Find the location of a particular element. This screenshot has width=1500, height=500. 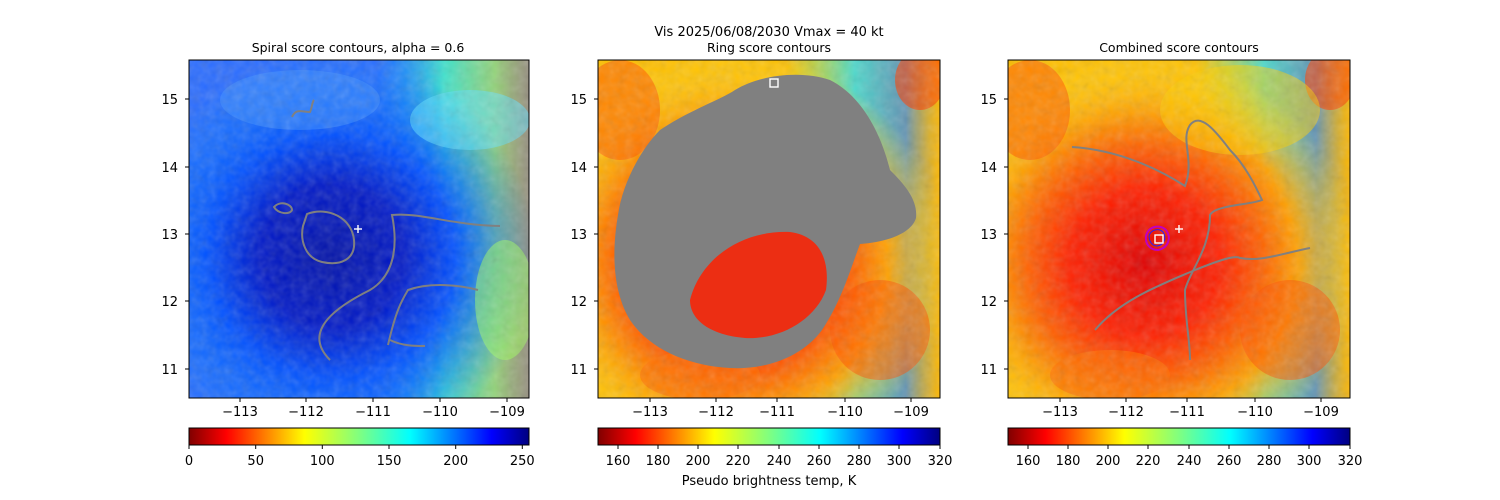

ring-x-axis: −113 −112 −111 −110 −109 is located at coordinates (780, 409).